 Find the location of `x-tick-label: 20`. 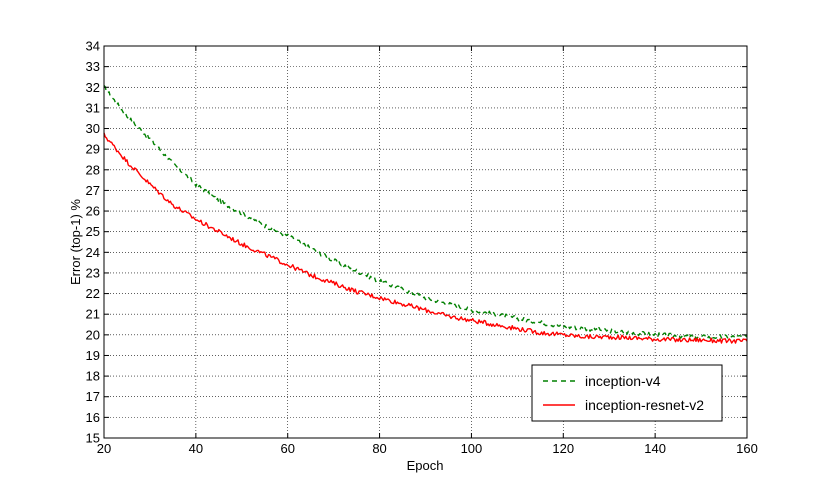

x-tick-label: 20 is located at coordinates (104, 448).